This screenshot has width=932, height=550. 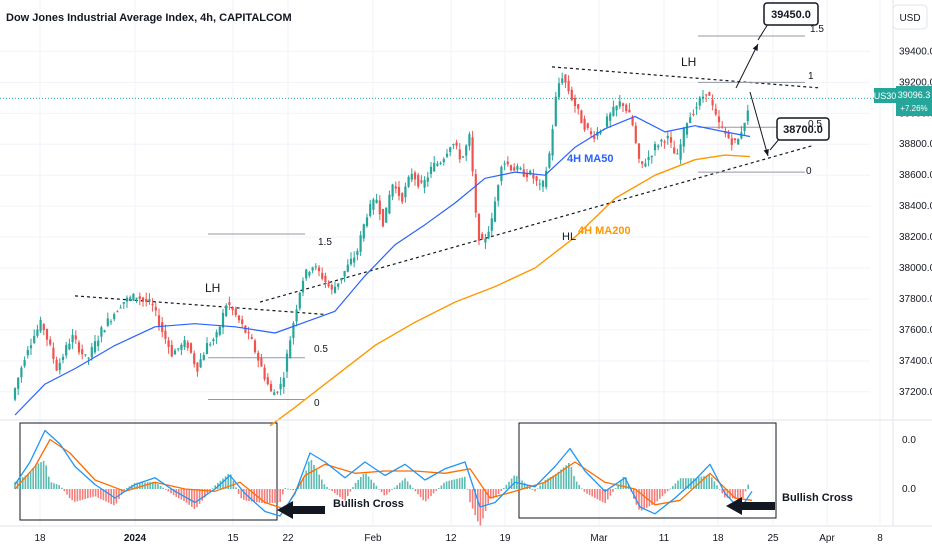 I want to click on macd-pane, so click(x=383, y=477).